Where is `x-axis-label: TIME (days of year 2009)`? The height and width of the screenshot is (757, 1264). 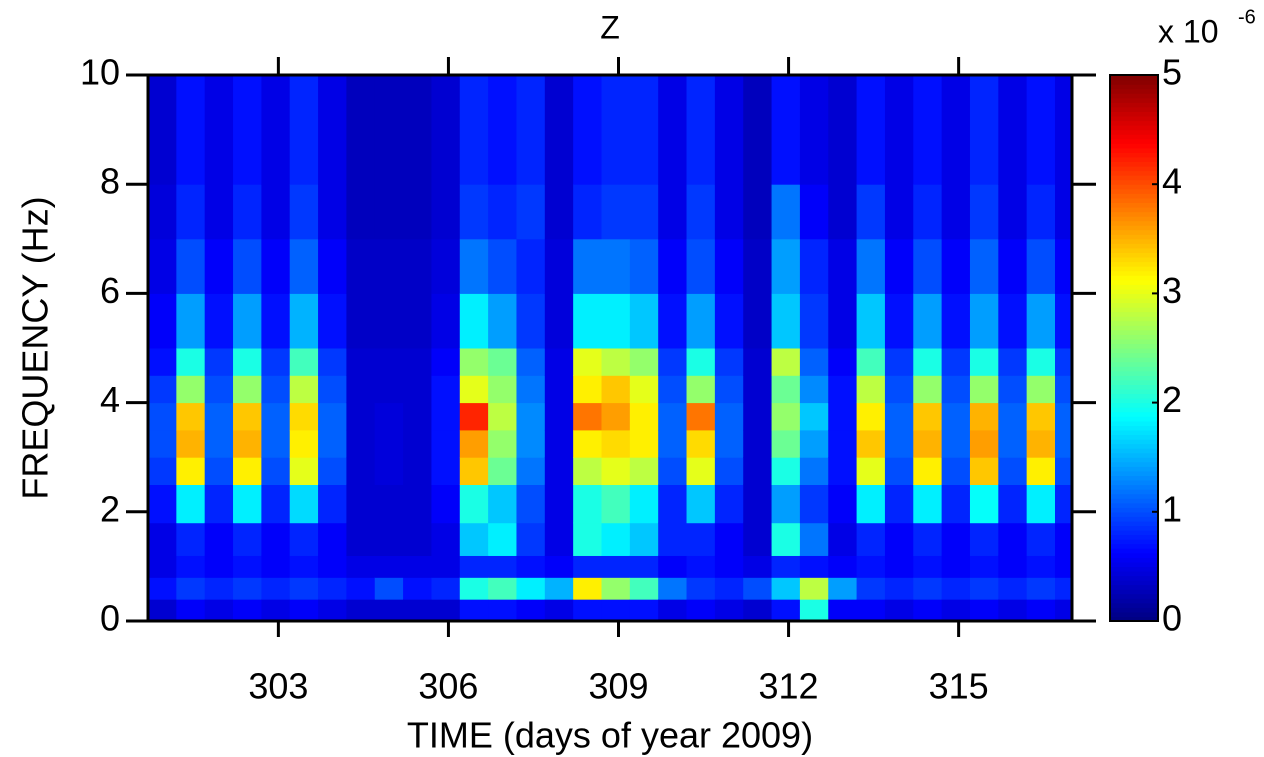 x-axis-label: TIME (days of year 2009) is located at coordinates (610, 735).